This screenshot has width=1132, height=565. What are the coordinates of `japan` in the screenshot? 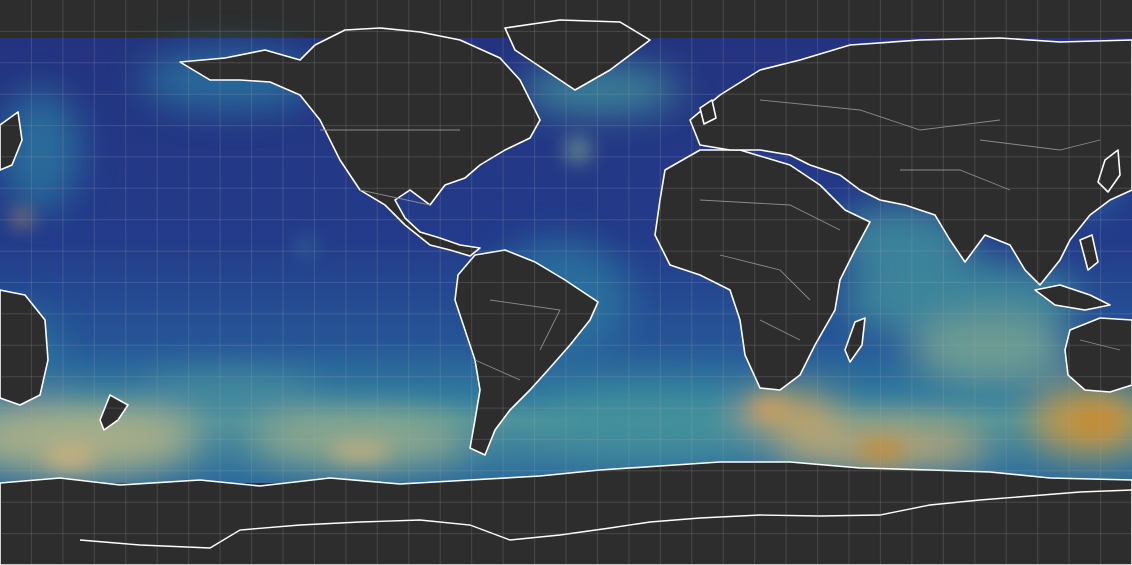 It's located at (1109, 171).